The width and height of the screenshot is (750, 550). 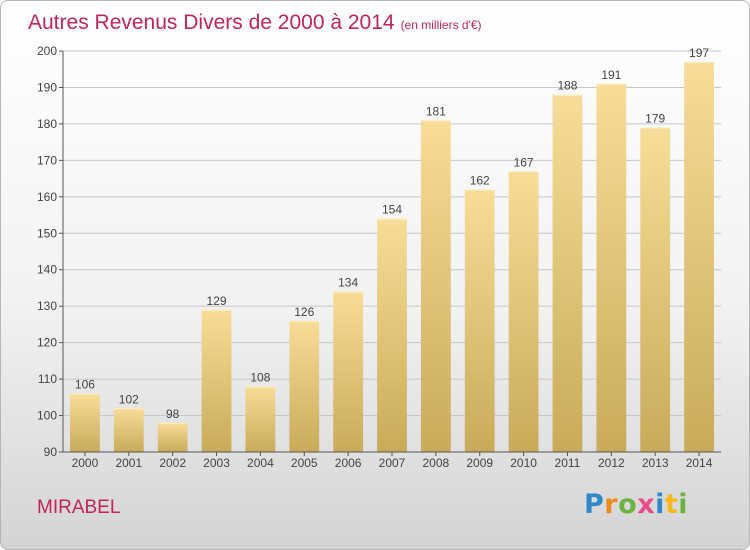 What do you see at coordinates (392, 463) in the screenshot?
I see `x-tick-label: 2007` at bounding box center [392, 463].